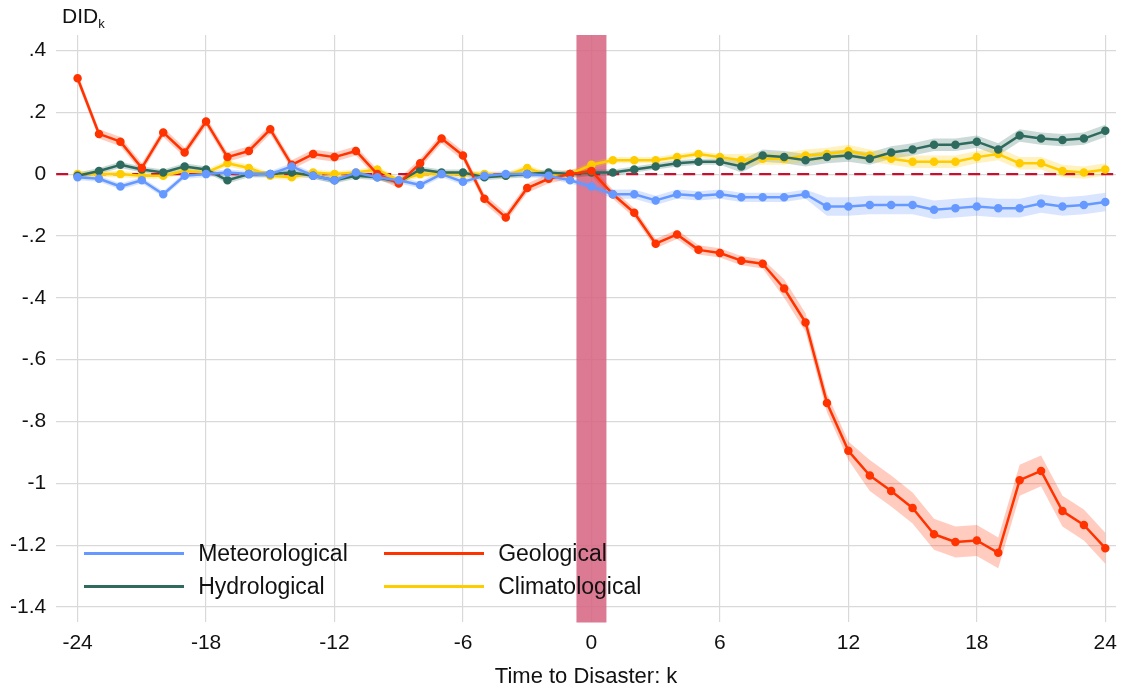 The height and width of the screenshot is (692, 1126). Describe the element at coordinates (37, 111) in the screenshot. I see `y-tick-label: .2` at that location.